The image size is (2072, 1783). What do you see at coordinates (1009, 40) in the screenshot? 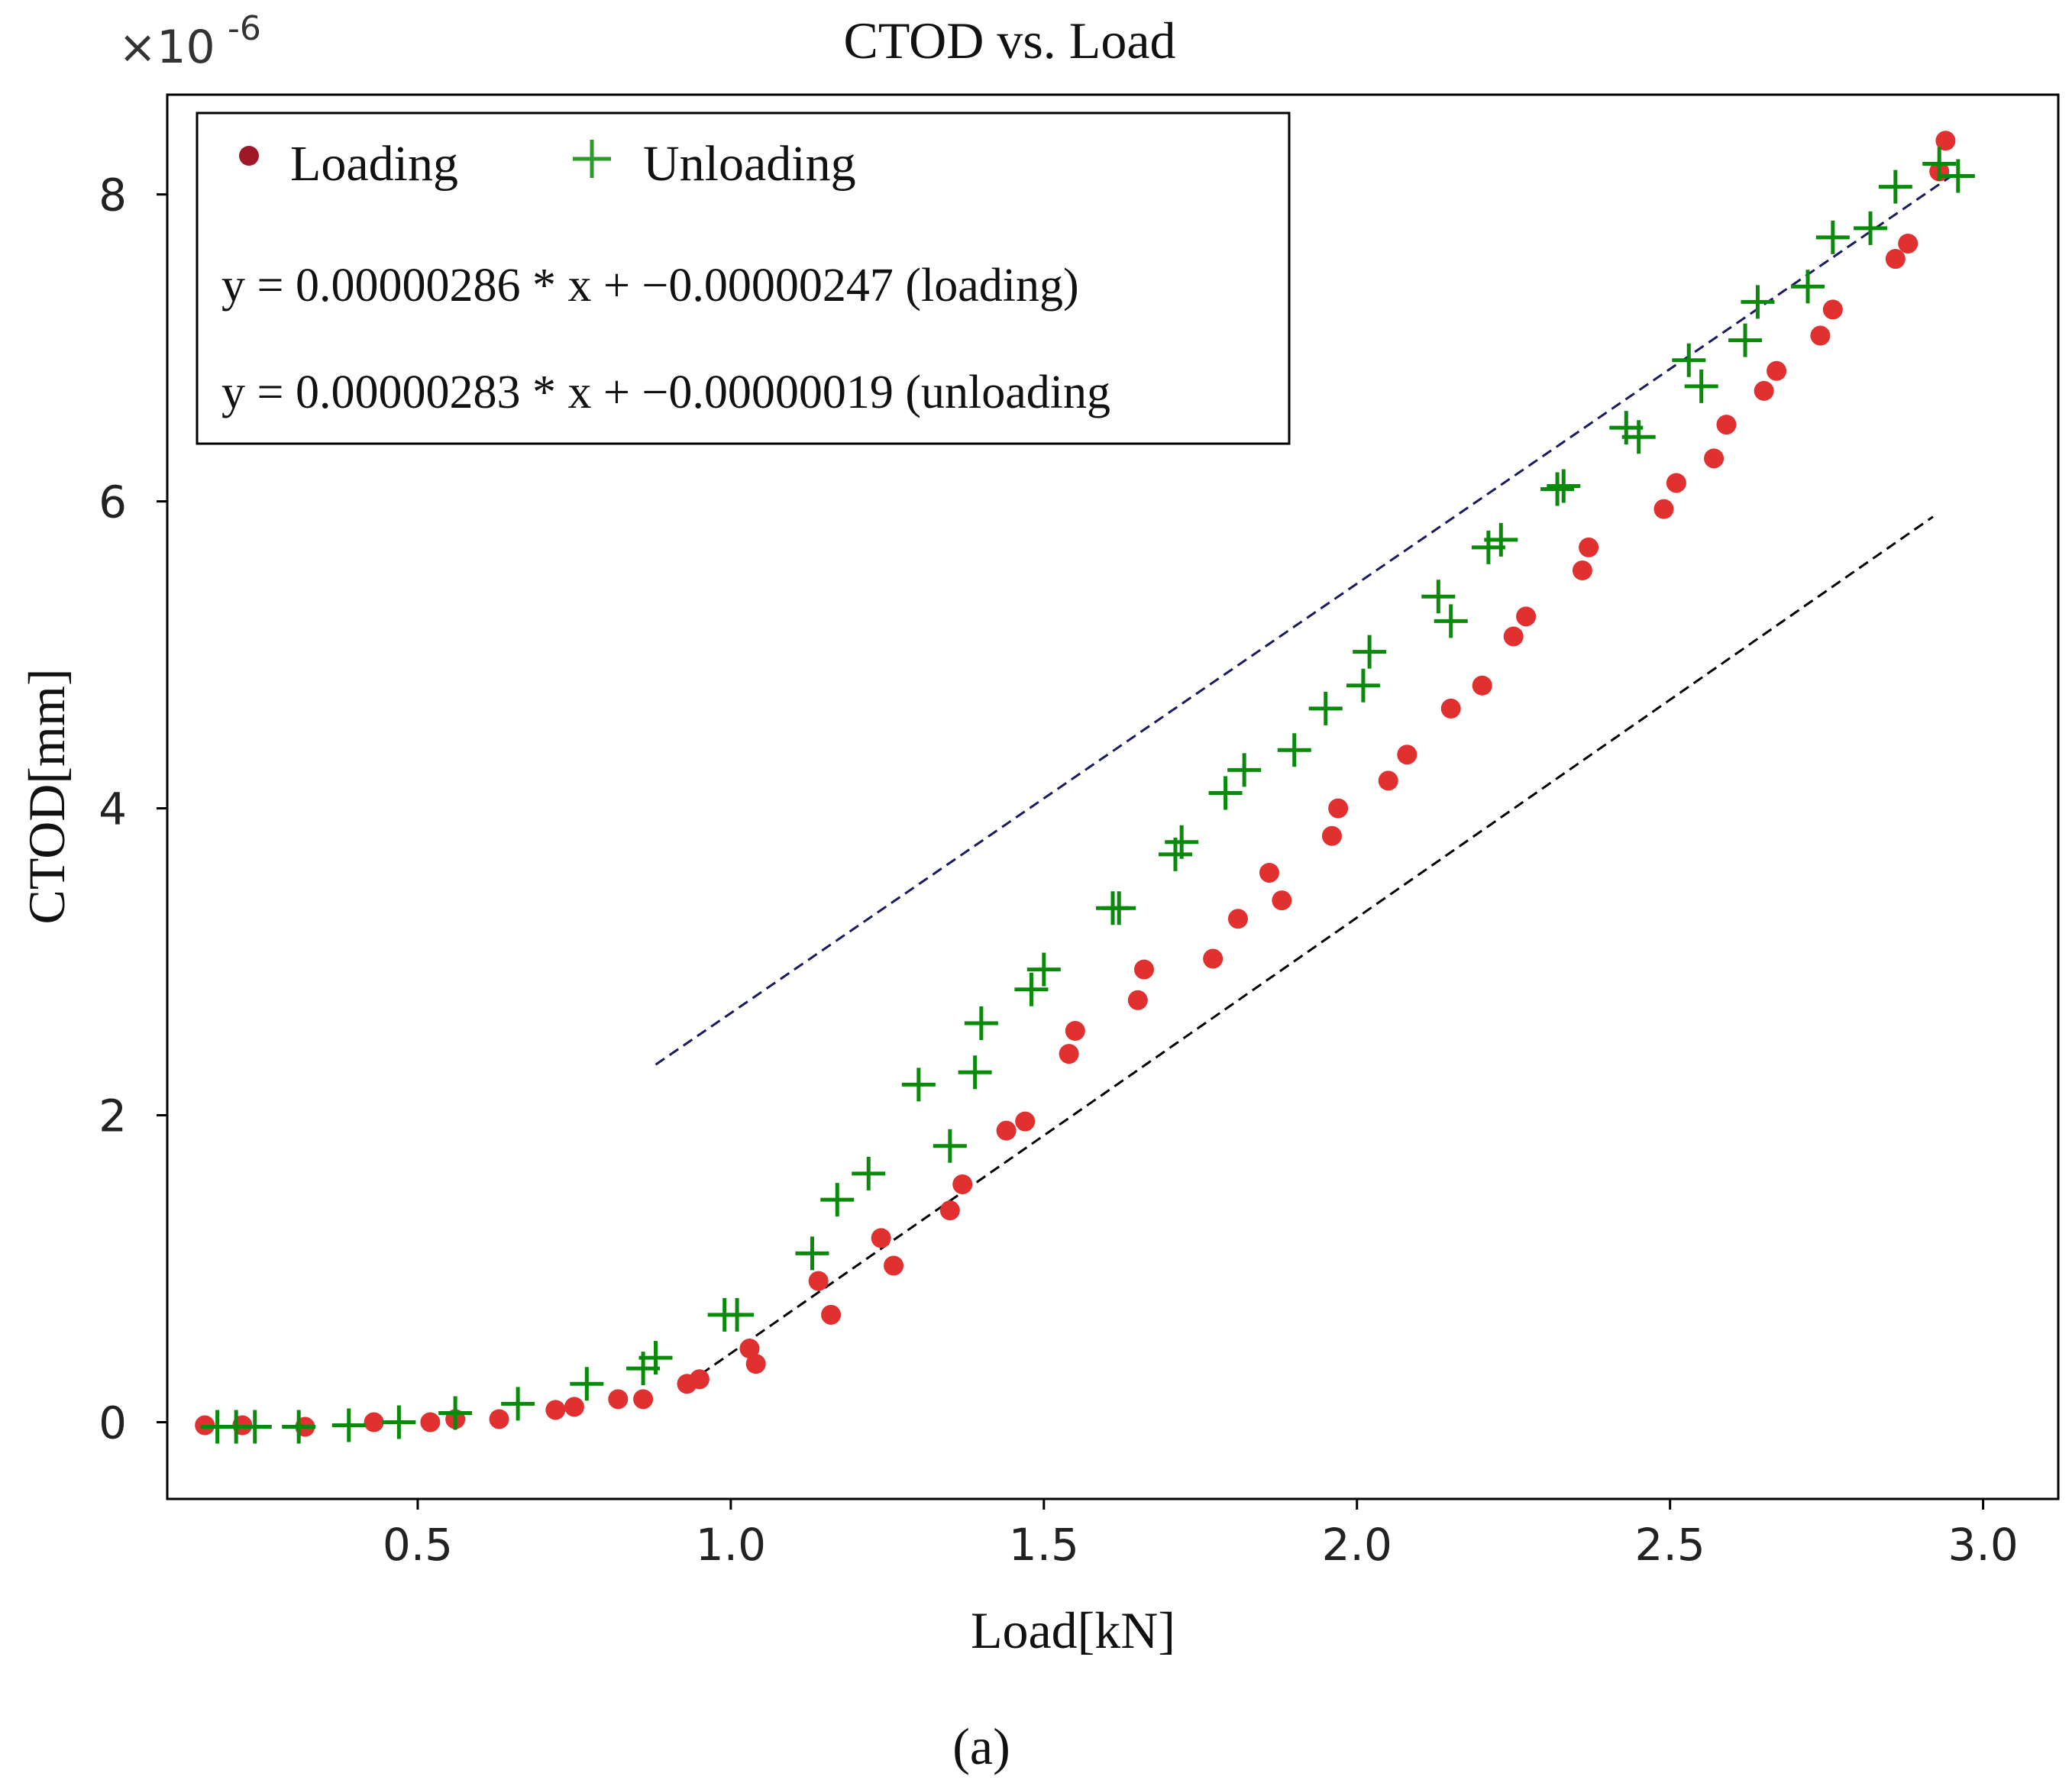
I see `chart-title: CTOD vs. Load` at bounding box center [1009, 40].